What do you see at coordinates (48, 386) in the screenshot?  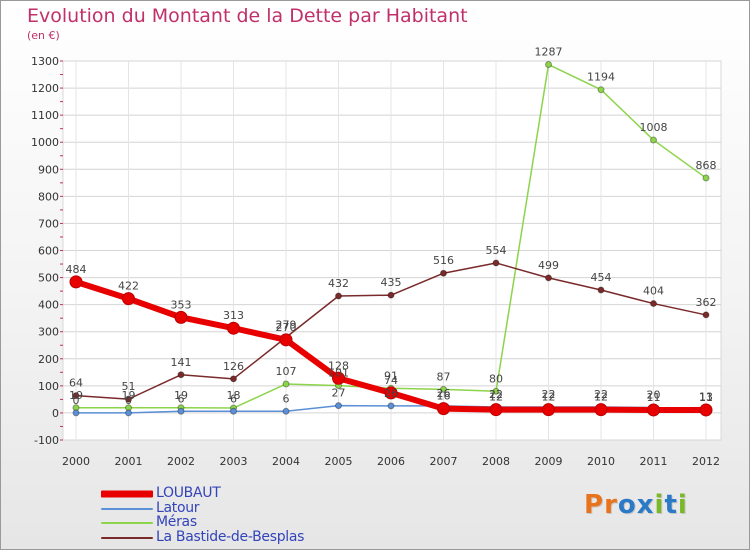 I see `y-tick-label: 100` at bounding box center [48, 386].